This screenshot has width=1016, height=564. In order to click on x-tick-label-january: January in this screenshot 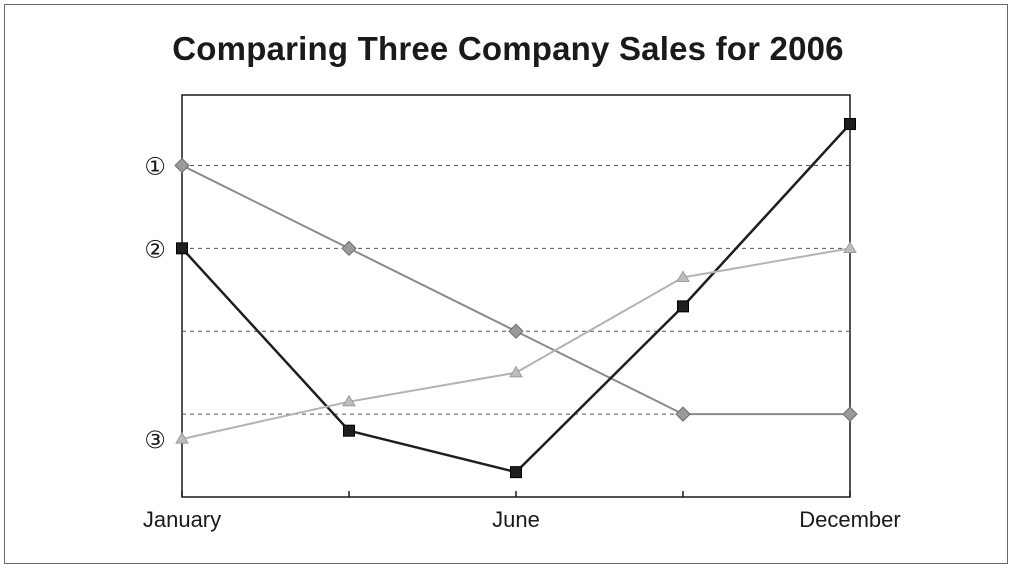, I will do `click(182, 519)`.